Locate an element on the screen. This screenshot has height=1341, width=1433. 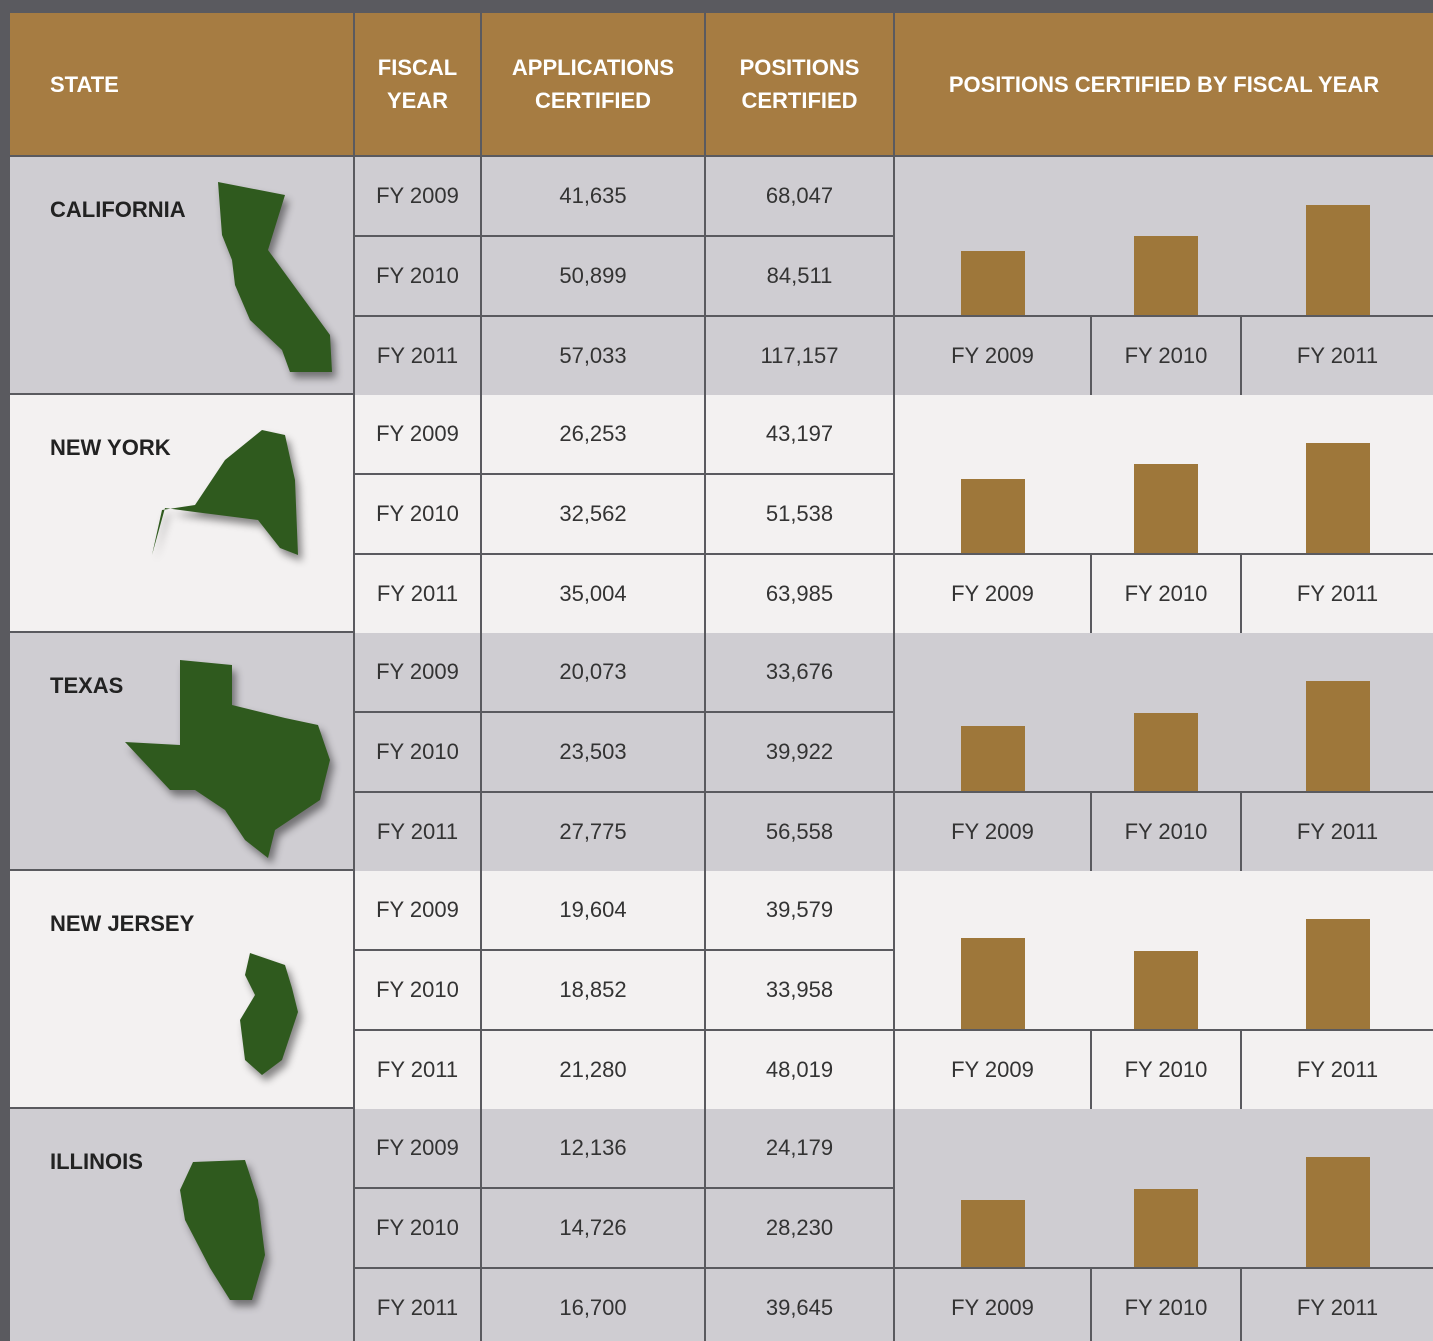
applications-cell: 50,899 is located at coordinates (593, 276).